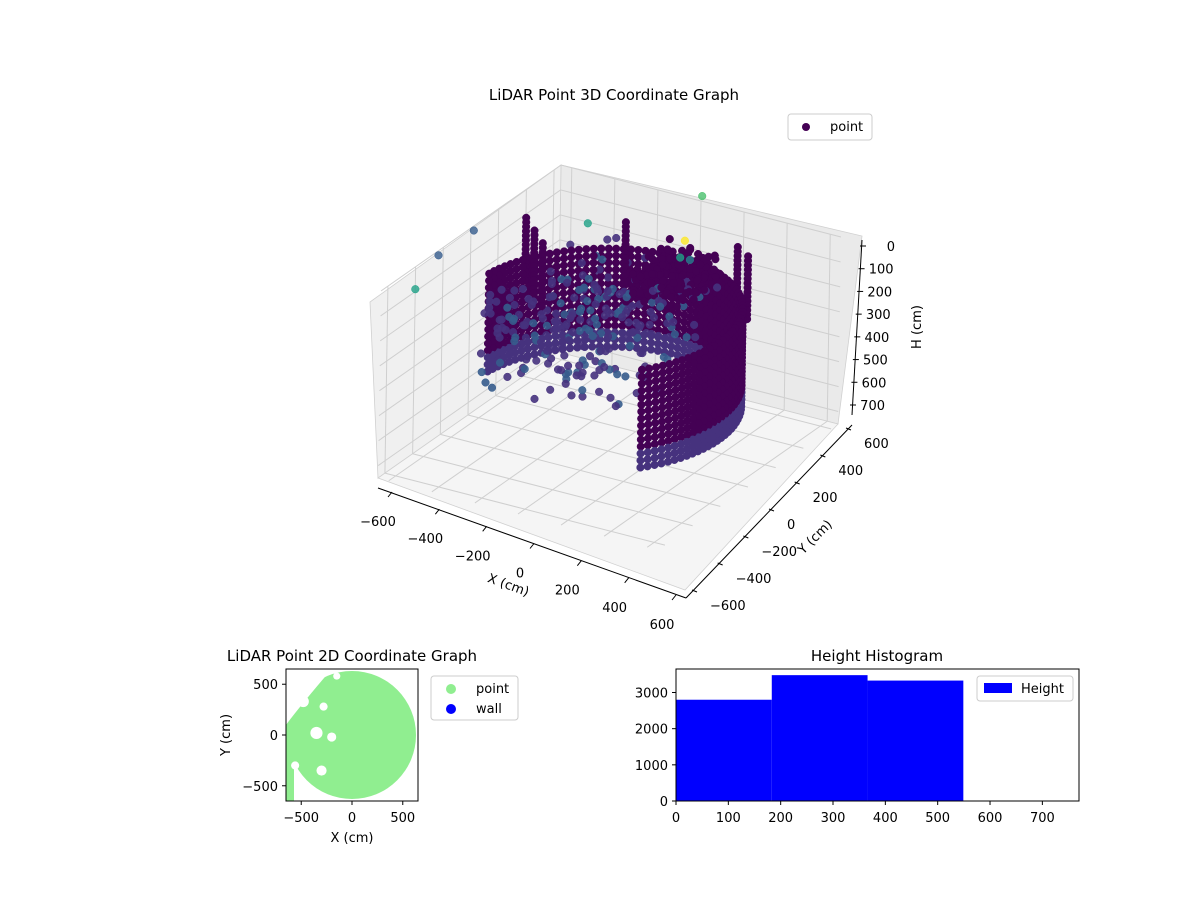 The width and height of the screenshot is (1200, 900). I want to click on x-tick-hist-label-4: 400, so click(885, 818).